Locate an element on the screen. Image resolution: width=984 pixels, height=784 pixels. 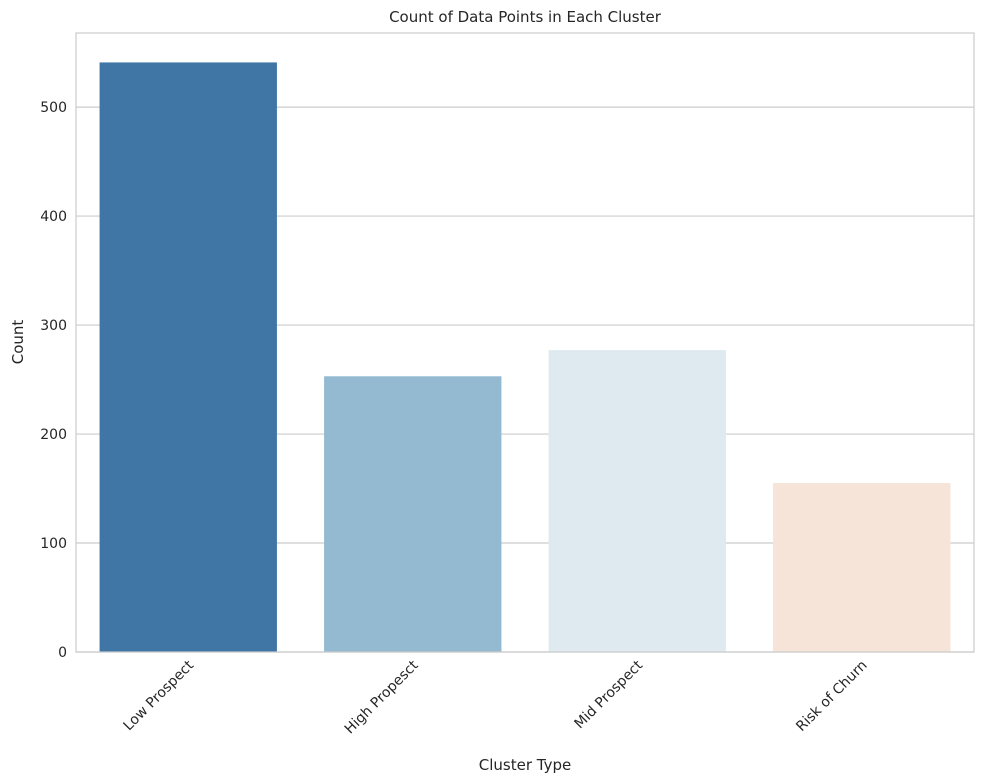
y-tick-label: 300 is located at coordinates (53, 326).